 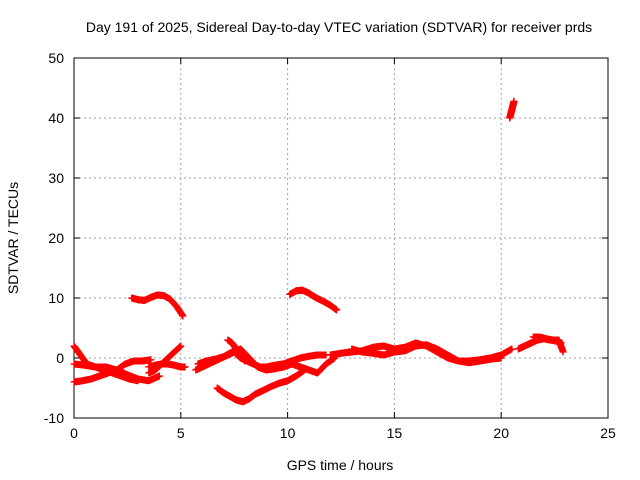 I want to click on x-tick-label: 15, so click(x=395, y=433).